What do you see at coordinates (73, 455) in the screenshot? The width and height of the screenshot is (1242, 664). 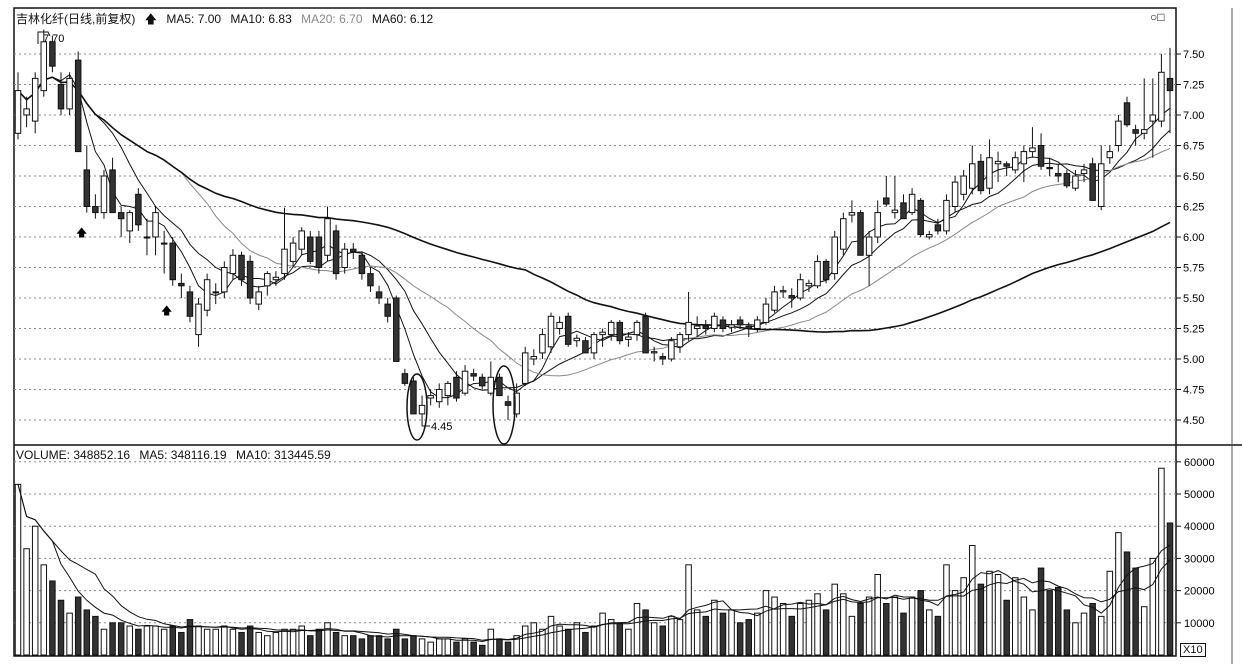 I see `volume-value: VOLUME: 348852.16` at bounding box center [73, 455].